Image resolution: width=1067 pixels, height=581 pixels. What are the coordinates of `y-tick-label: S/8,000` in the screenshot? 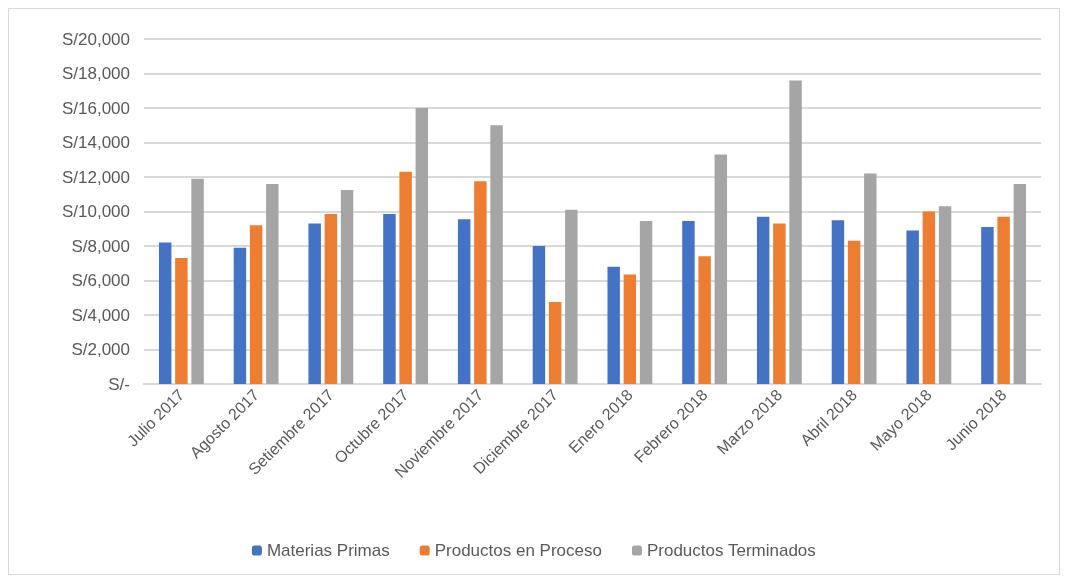 It's located at (100, 246).